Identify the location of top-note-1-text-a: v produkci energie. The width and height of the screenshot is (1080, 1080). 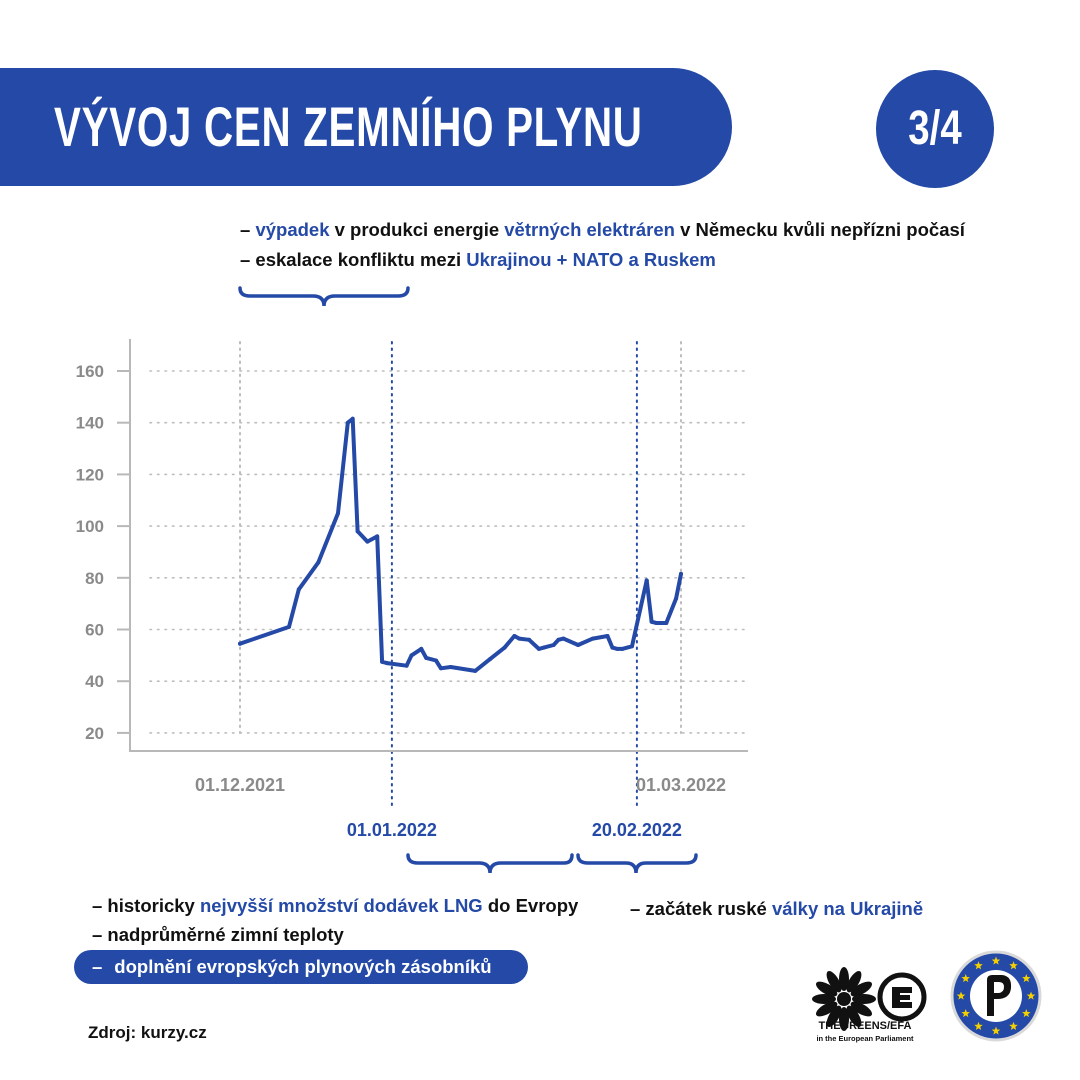
(417, 229).